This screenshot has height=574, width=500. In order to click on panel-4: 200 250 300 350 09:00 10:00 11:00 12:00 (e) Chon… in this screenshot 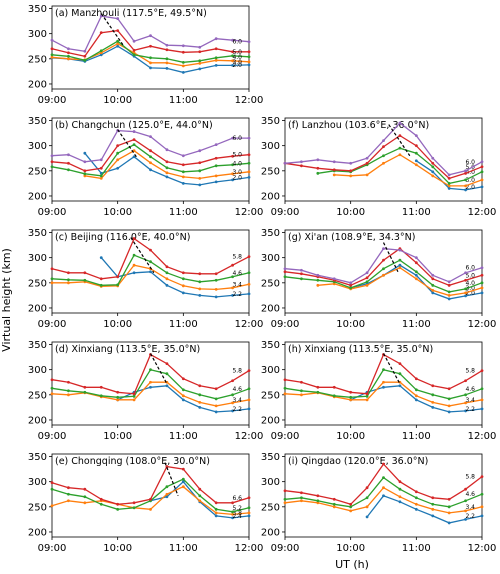, I will do `click(146, 503)`.